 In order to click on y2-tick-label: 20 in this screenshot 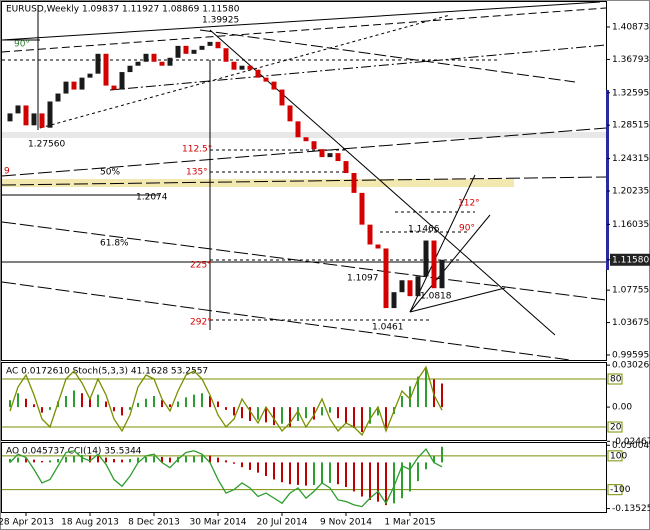, I will do `click(616, 428)`.